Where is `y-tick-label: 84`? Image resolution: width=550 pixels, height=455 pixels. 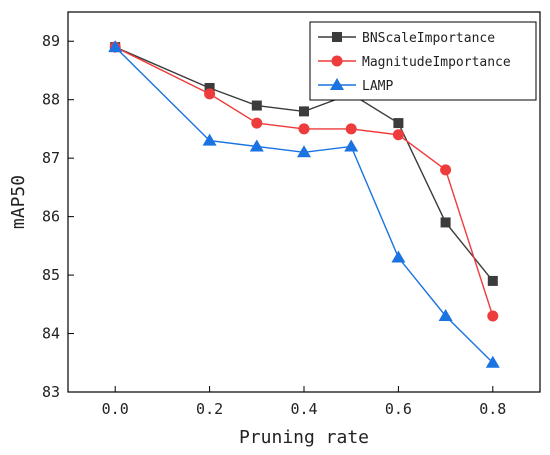 y-tick-label: 84 is located at coordinates (51, 334).